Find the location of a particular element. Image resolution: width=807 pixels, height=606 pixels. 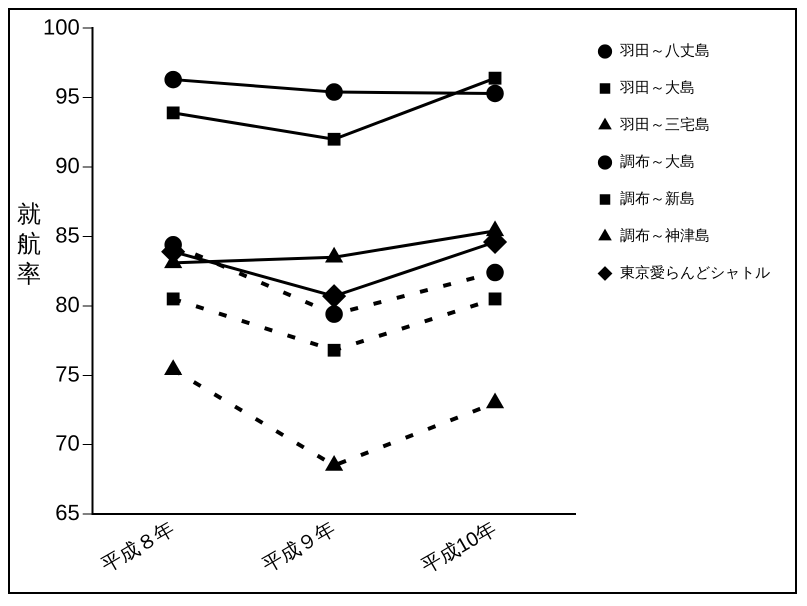

y-tick-label: 75 is located at coordinates (67, 373).